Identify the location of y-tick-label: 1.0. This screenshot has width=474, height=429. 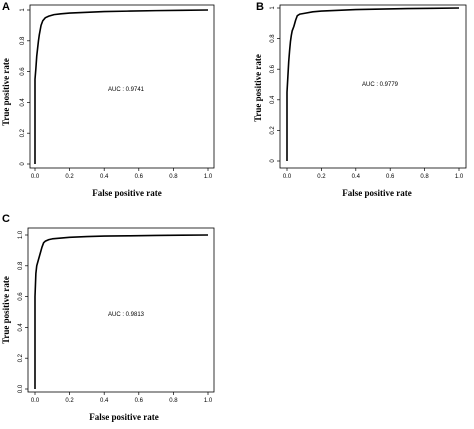
(21, 234).